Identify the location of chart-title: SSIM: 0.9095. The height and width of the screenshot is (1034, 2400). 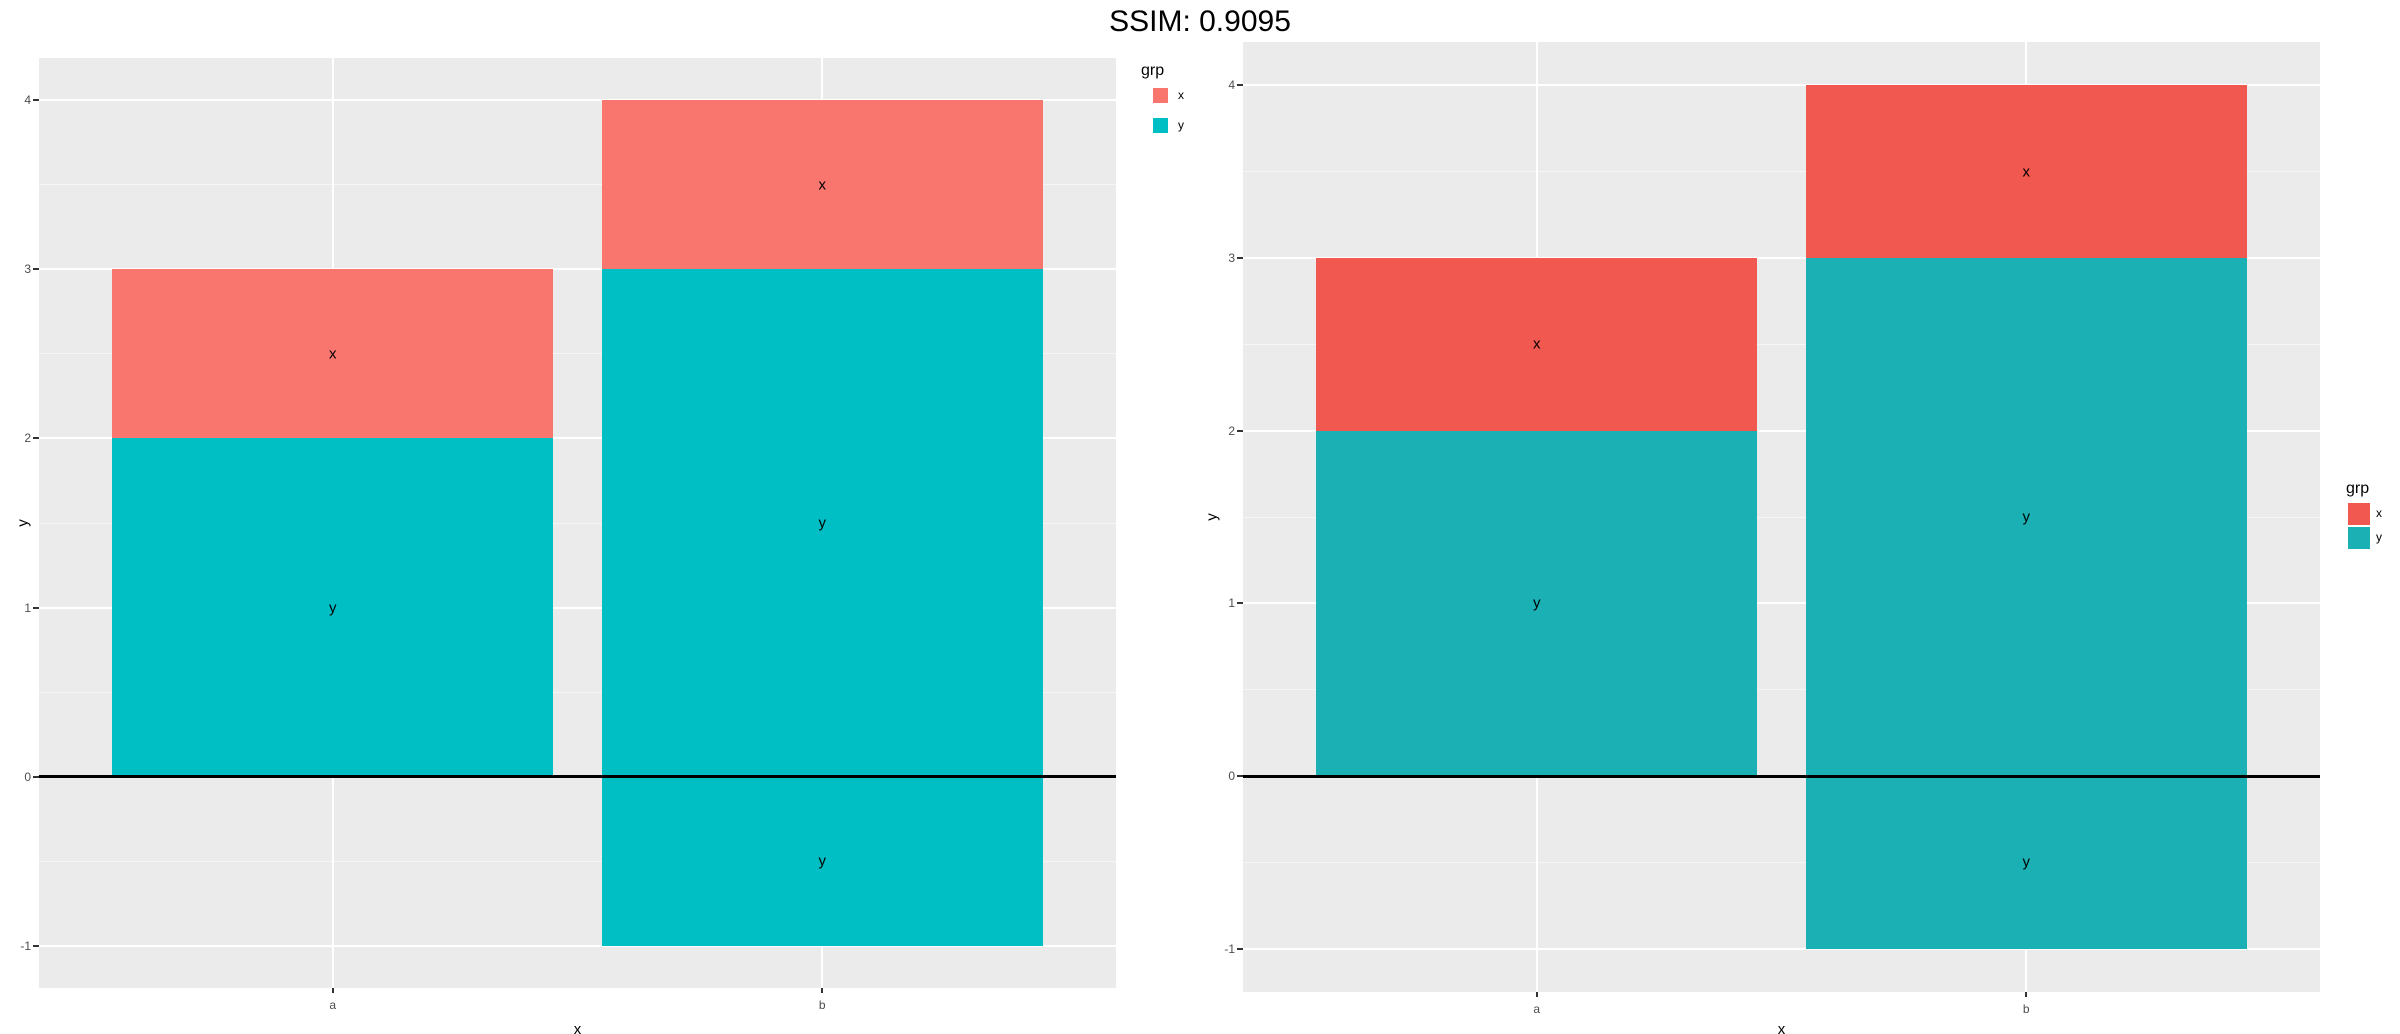
(1200, 21).